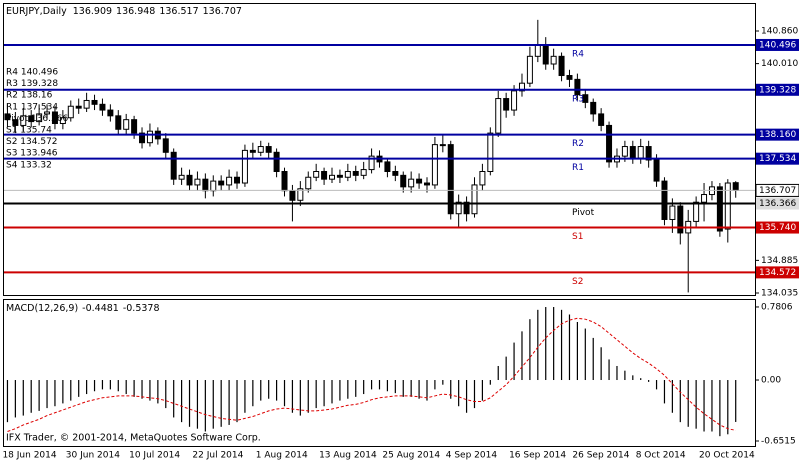 The width and height of the screenshot is (799, 464). Describe the element at coordinates (778, 441) in the screenshot. I see `y-tick-label: -0.6515` at that location.